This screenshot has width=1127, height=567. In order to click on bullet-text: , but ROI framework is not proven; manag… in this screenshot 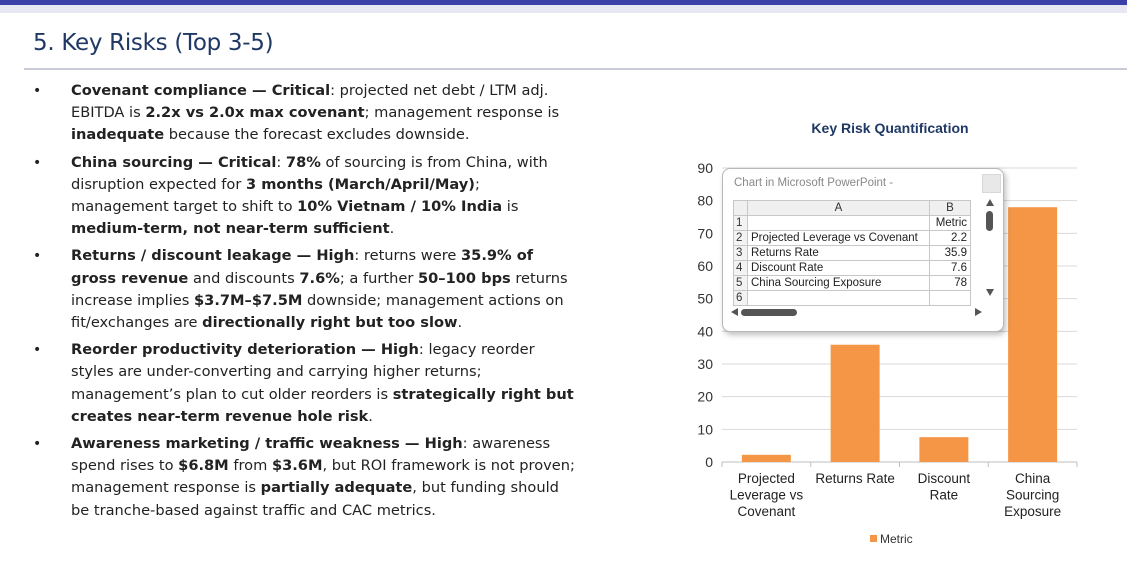, I will do `click(323, 477)`.